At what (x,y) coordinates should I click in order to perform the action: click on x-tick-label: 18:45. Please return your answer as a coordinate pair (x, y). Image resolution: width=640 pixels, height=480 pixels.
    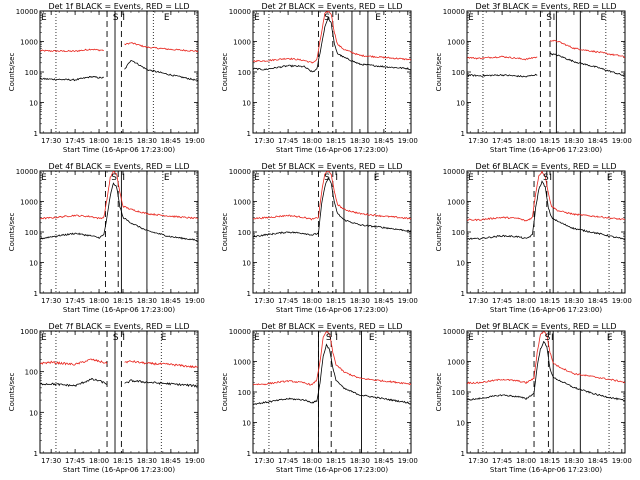
    Looking at the image, I should click on (598, 461).